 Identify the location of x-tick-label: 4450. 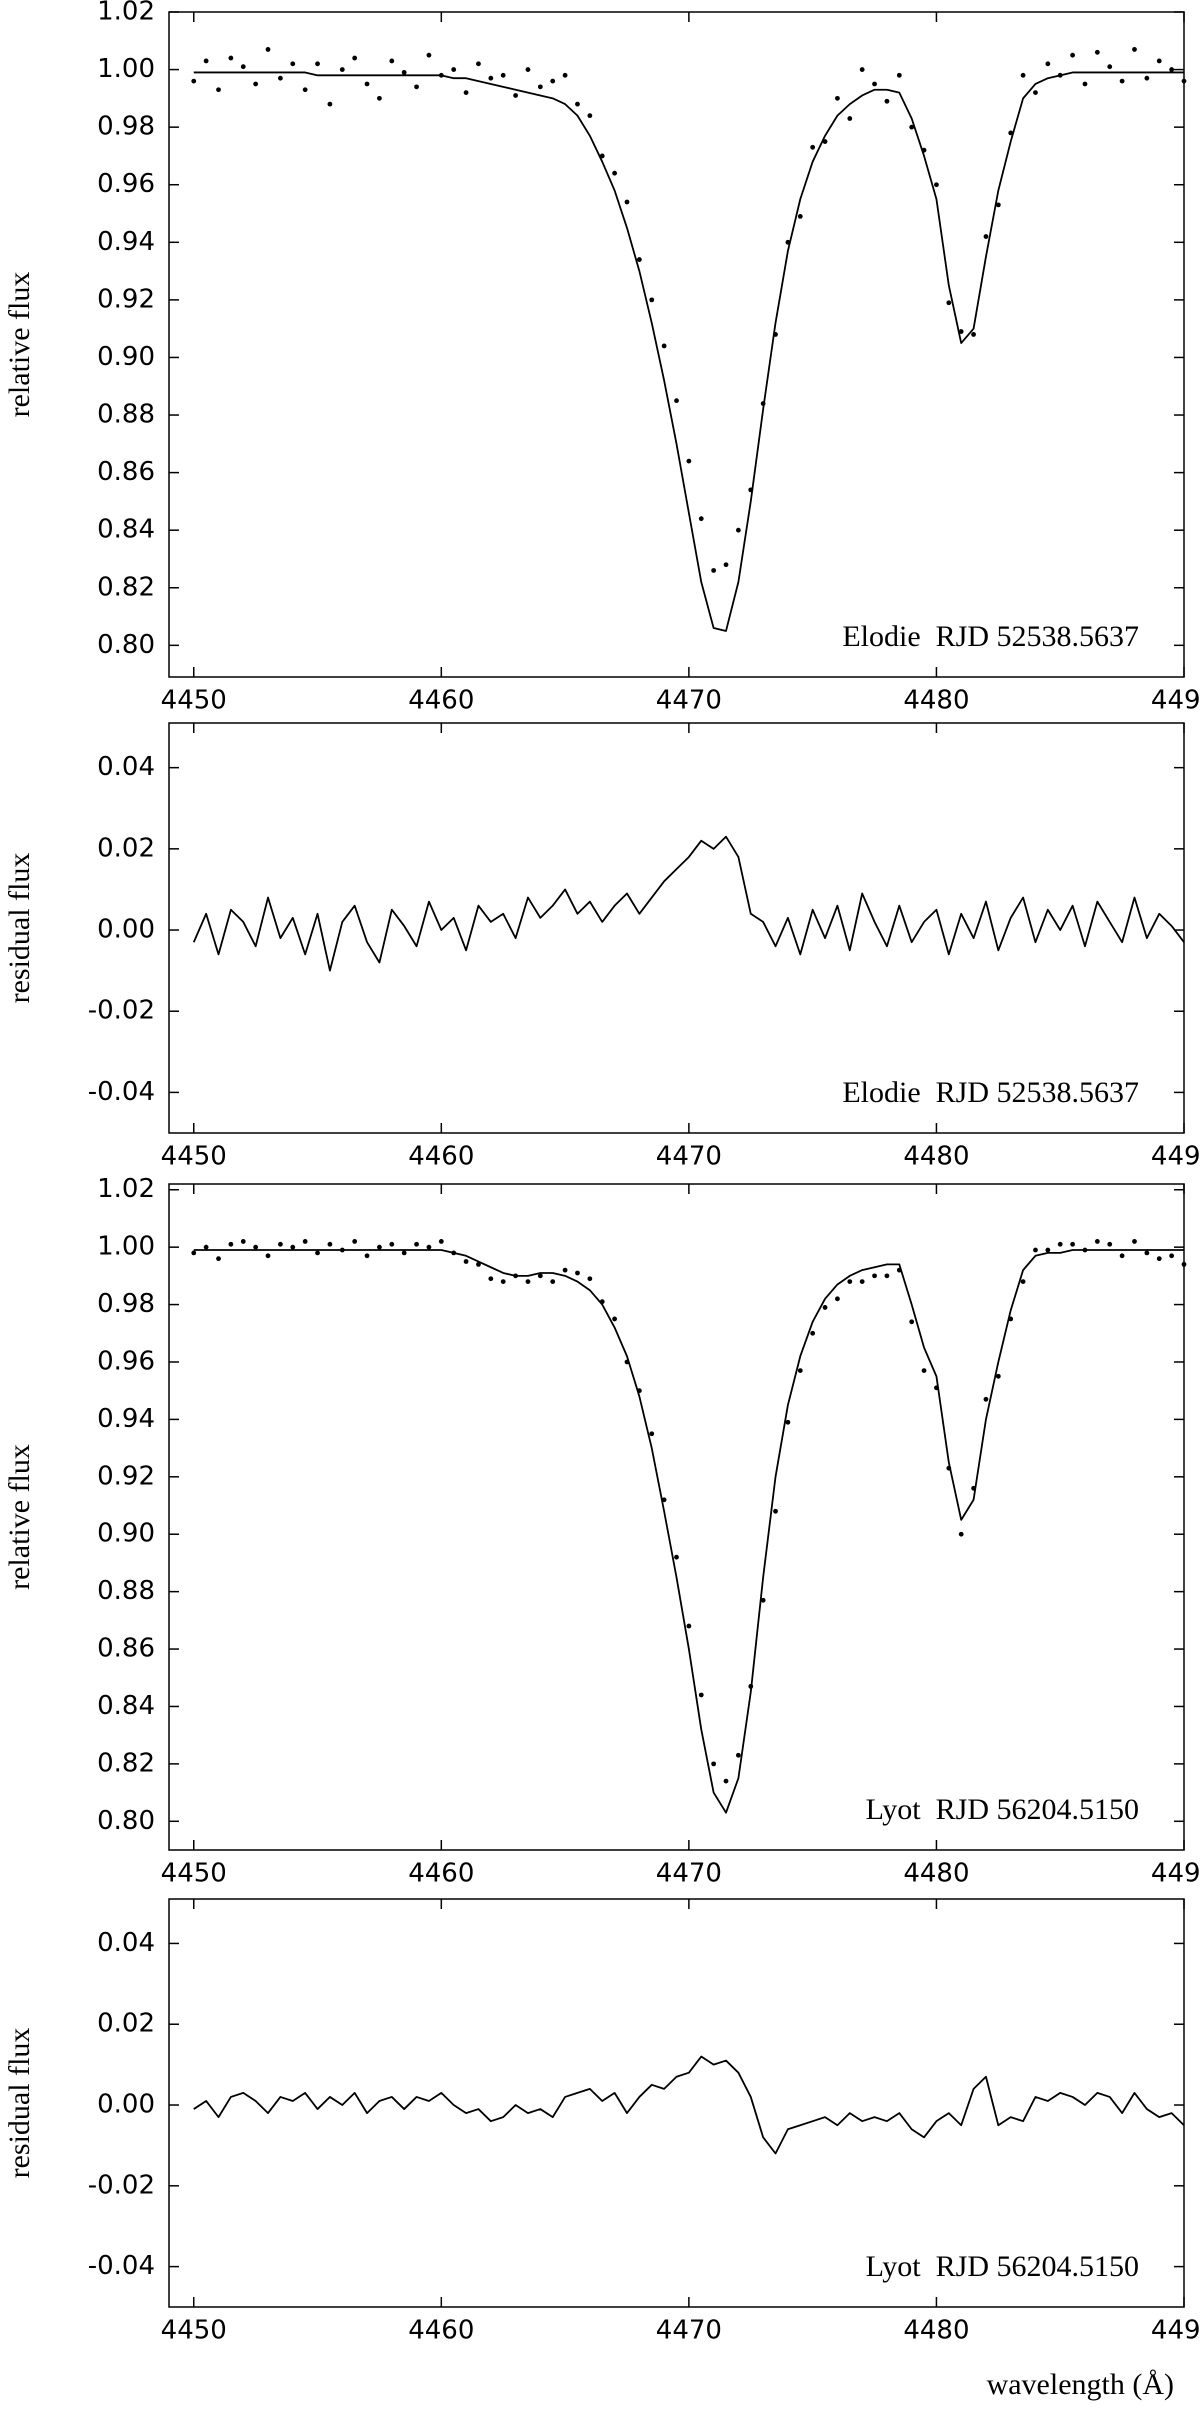
(194, 2331).